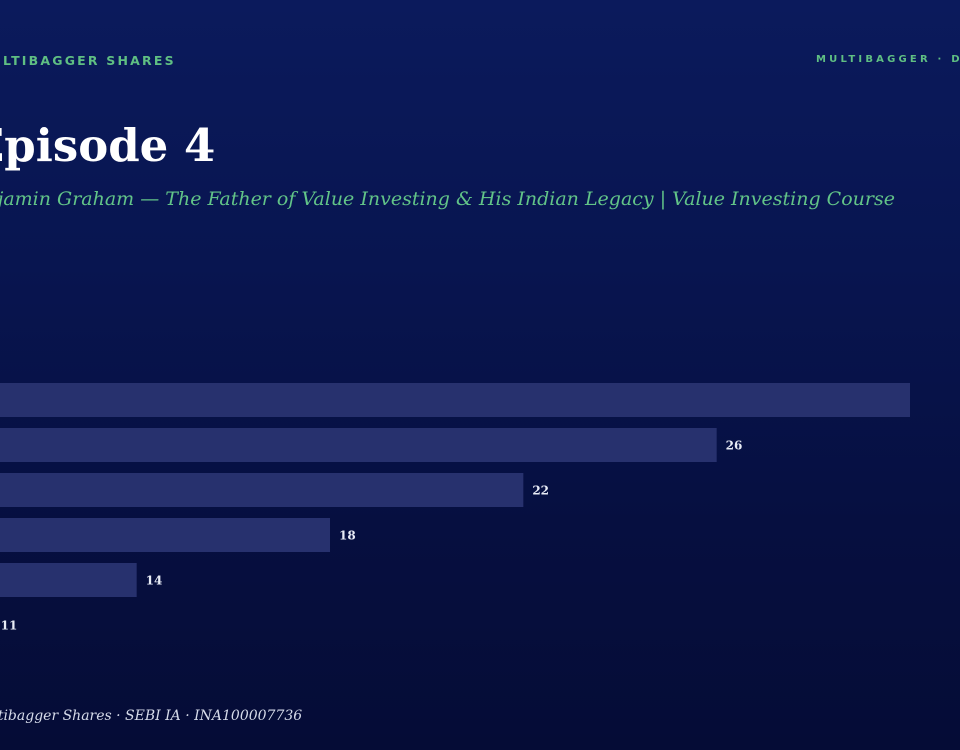 This screenshot has height=750, width=960. What do you see at coordinates (734, 446) in the screenshot?
I see `bar-value-label-1: 26` at bounding box center [734, 446].